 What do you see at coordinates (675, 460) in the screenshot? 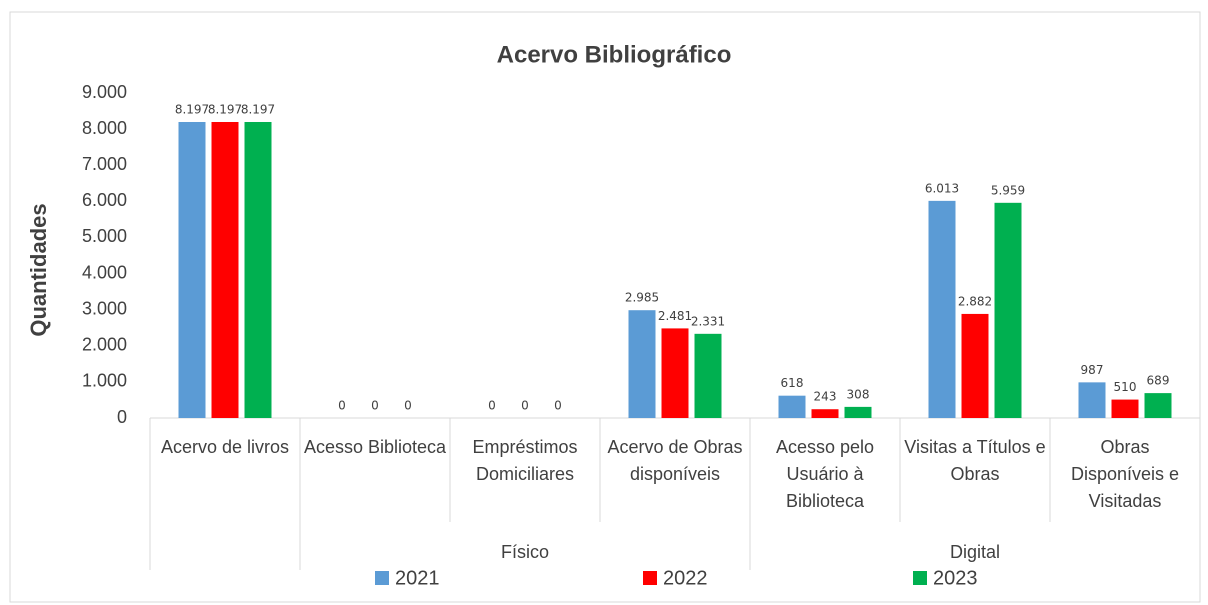
I see `x-tick-label: Acervo de Obras disponíveis` at bounding box center [675, 460].